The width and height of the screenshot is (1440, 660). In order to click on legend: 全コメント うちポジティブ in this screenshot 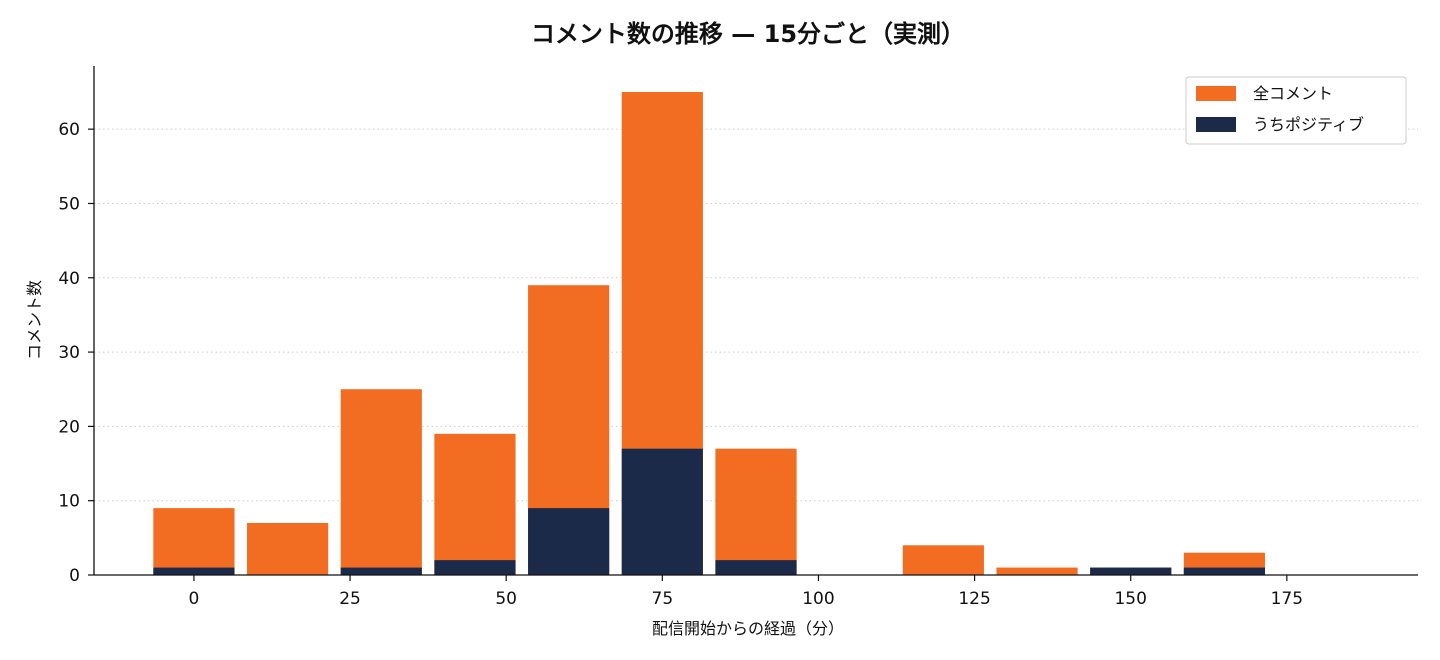, I will do `click(1296, 110)`.